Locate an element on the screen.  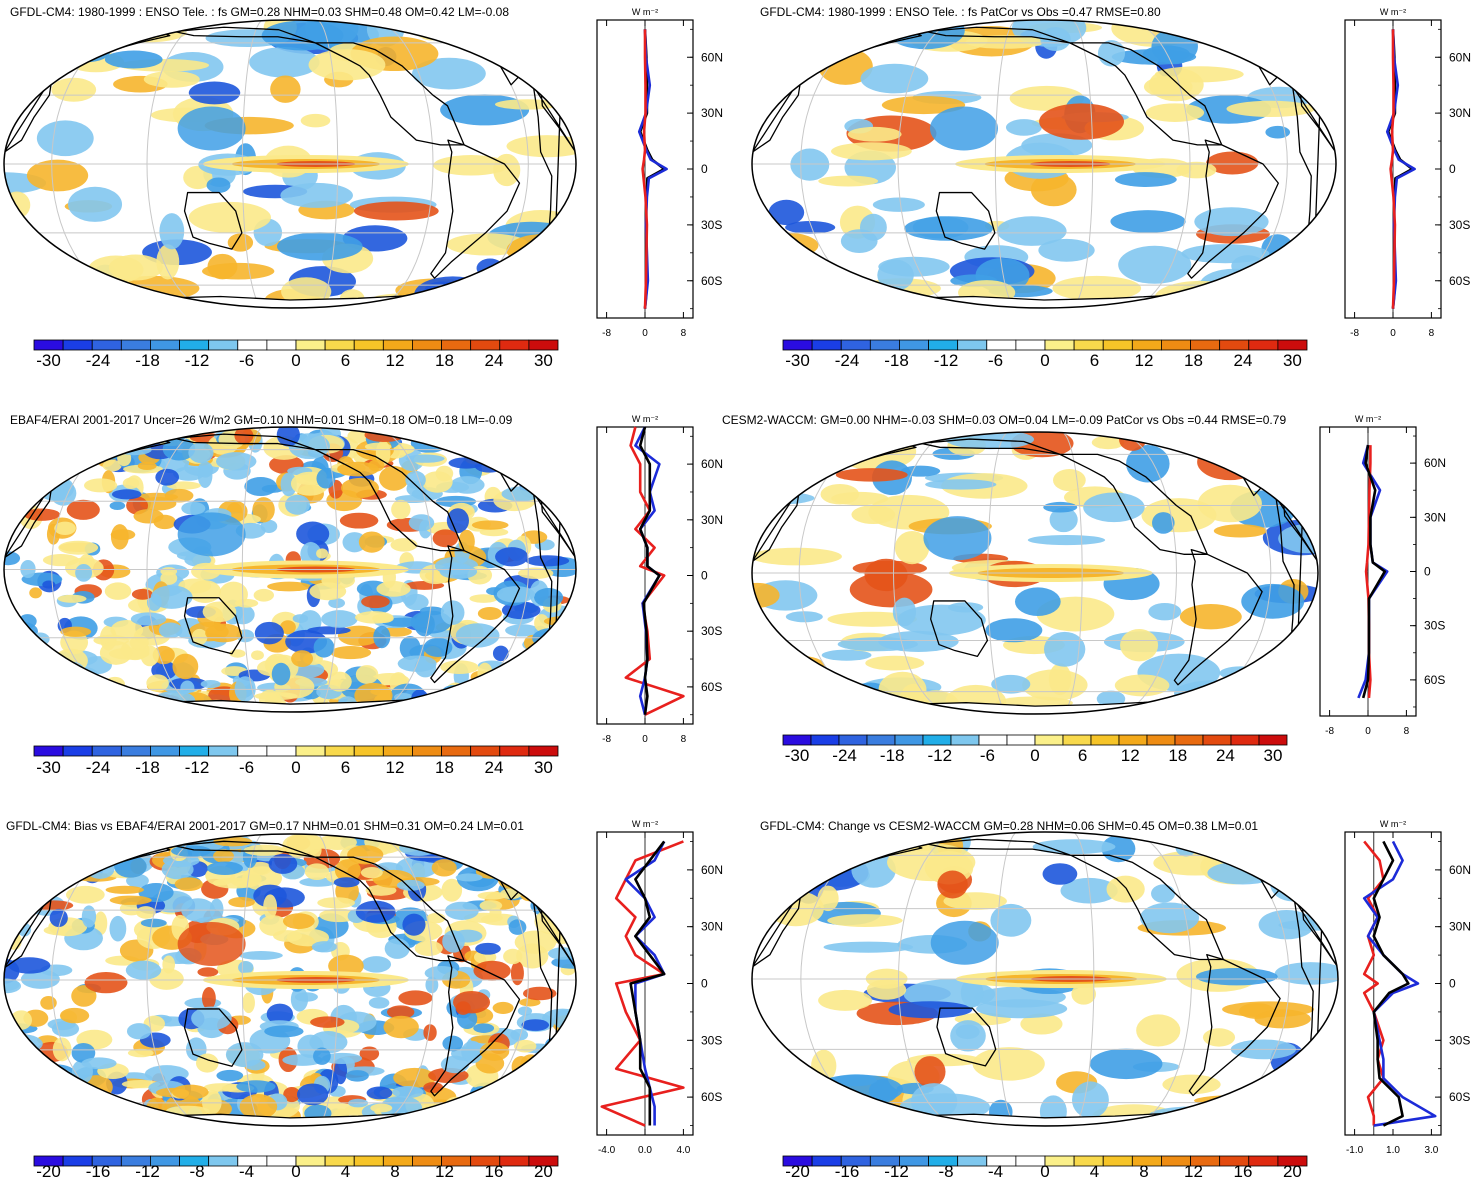
colorbar-label: -6 is located at coordinates (995, 360).